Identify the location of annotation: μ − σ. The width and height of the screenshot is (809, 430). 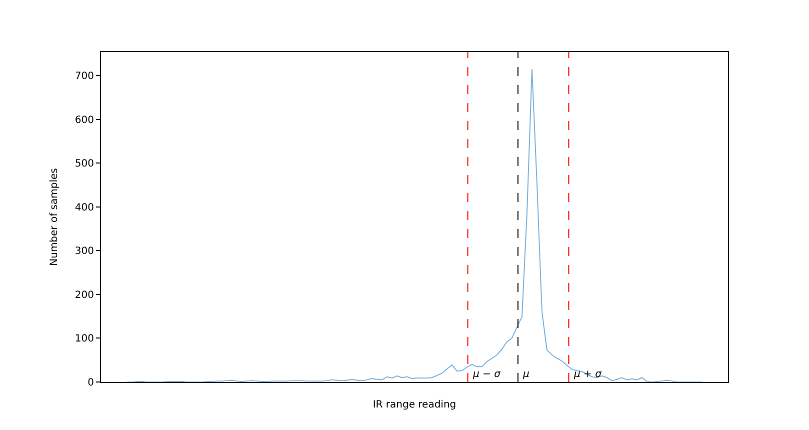
(487, 374).